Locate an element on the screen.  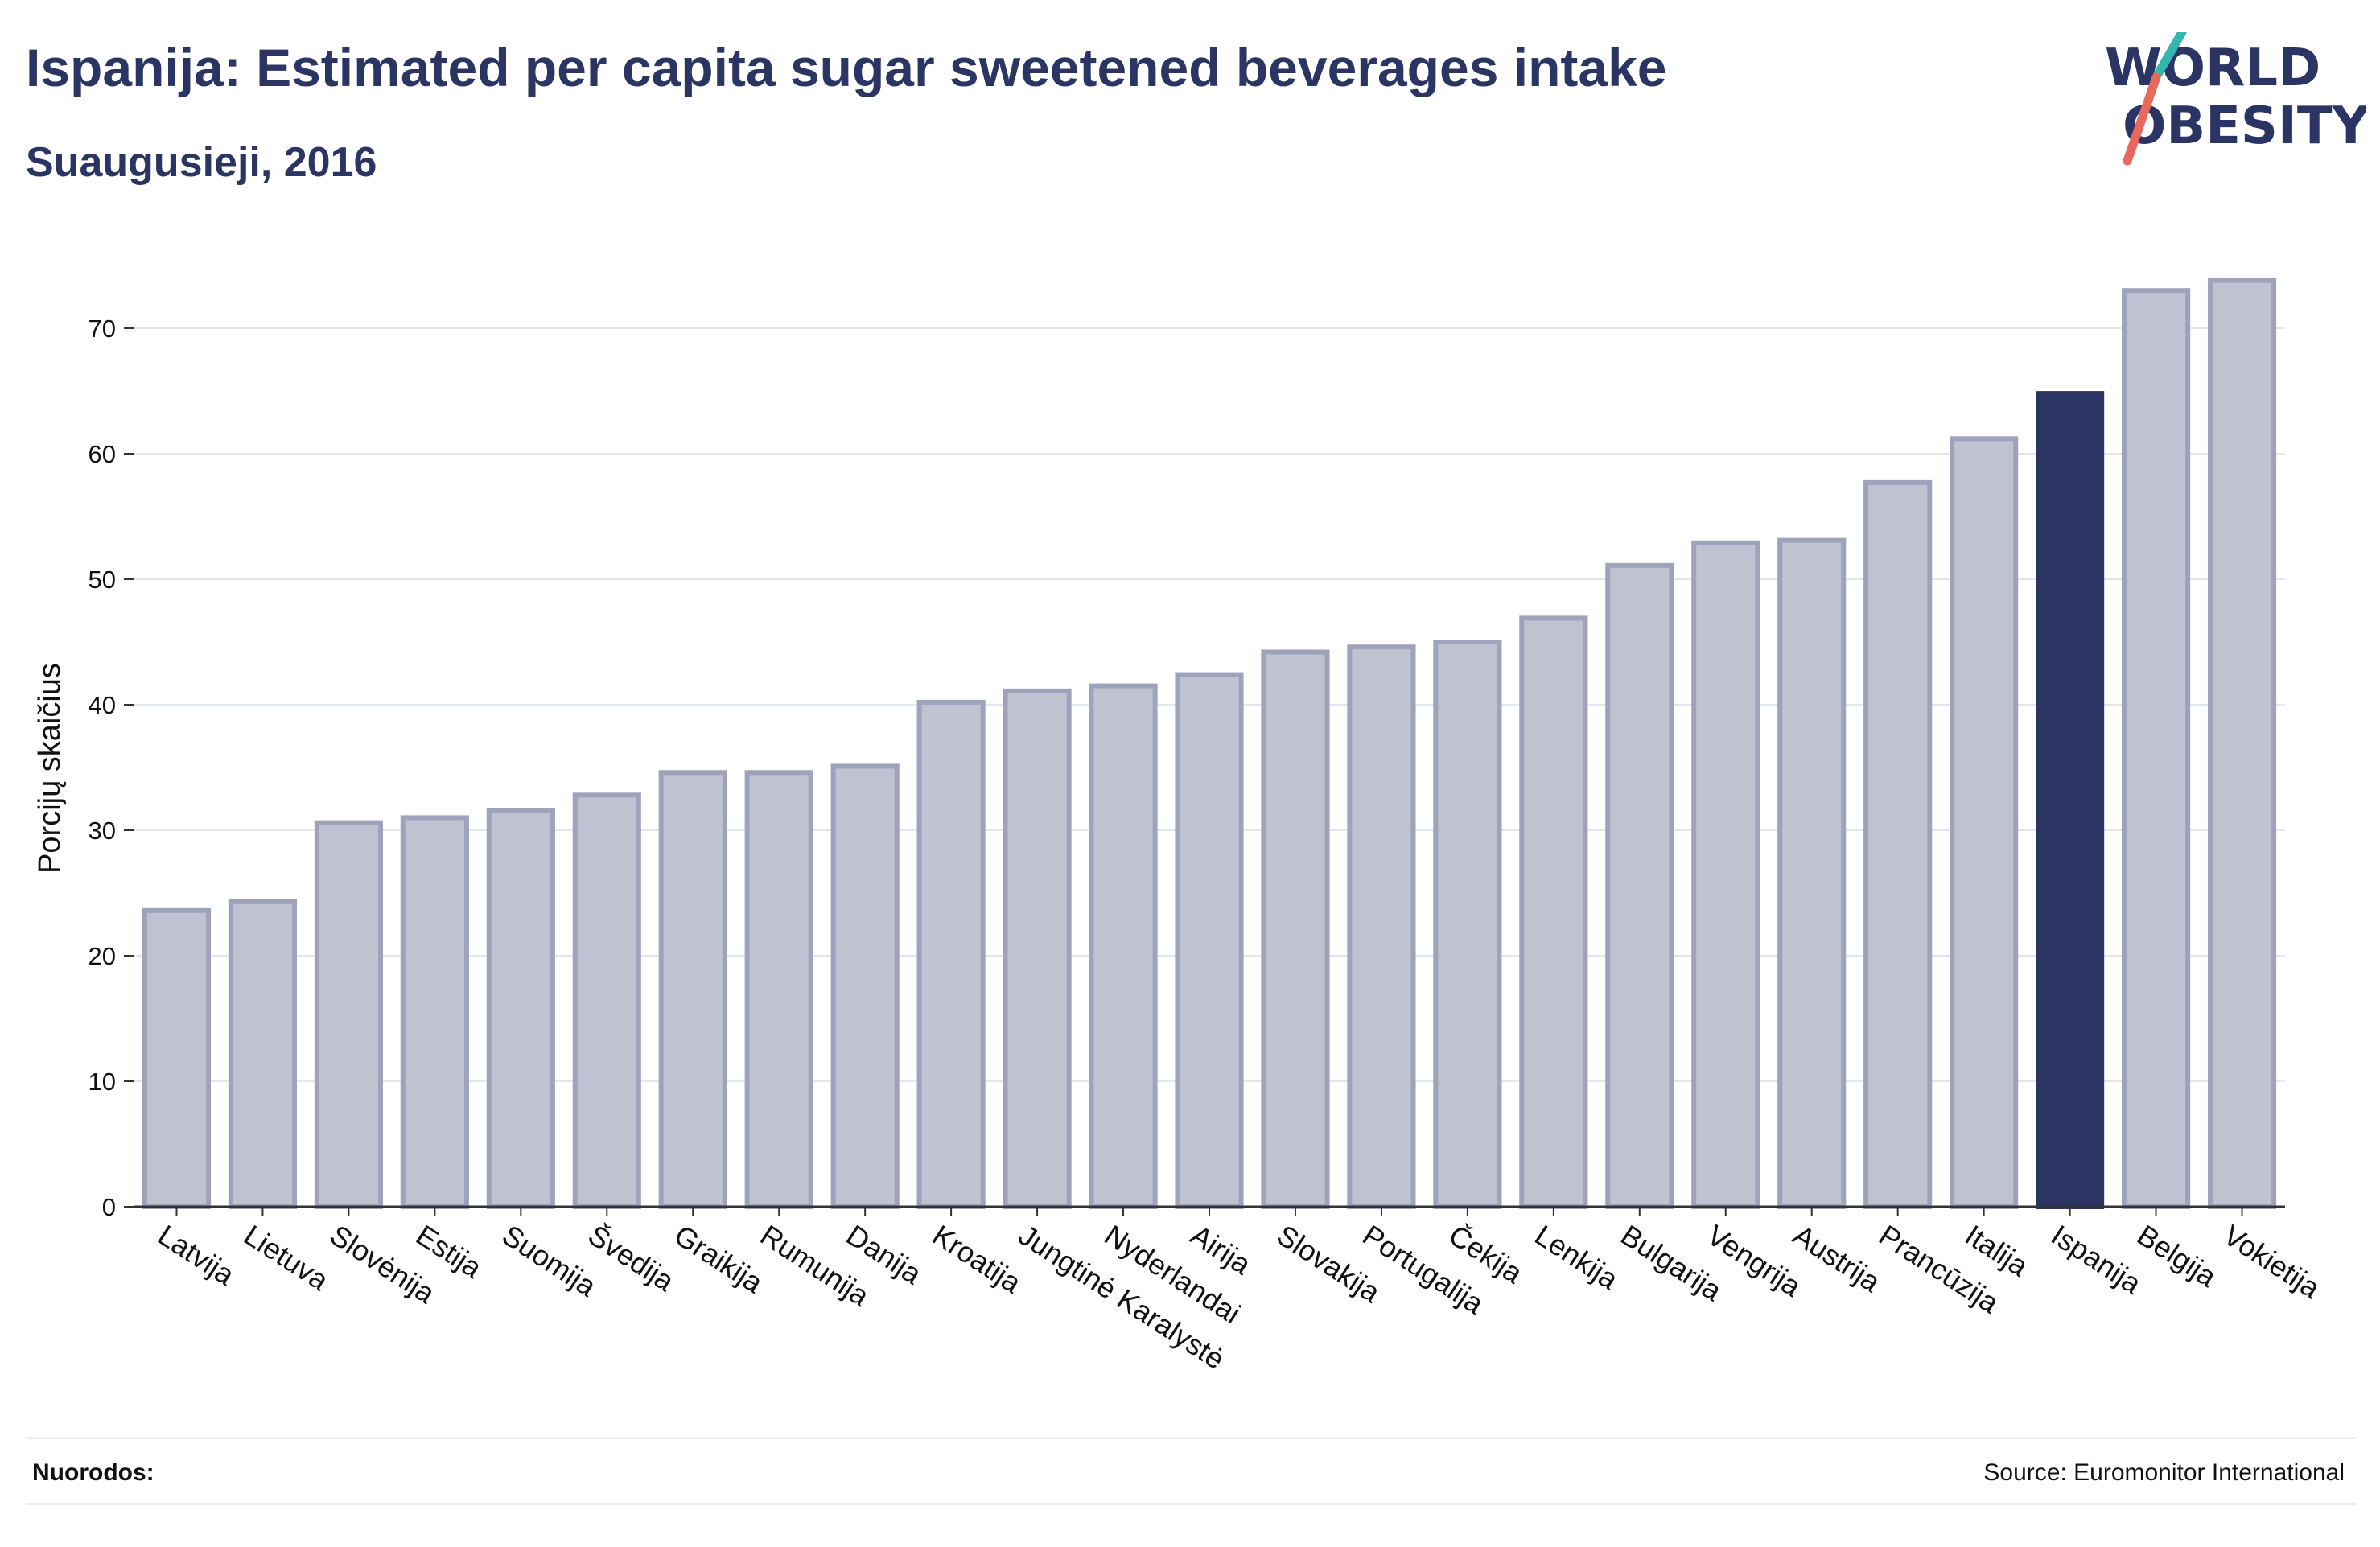
x-tick-label: Graikija is located at coordinates (719, 1258).